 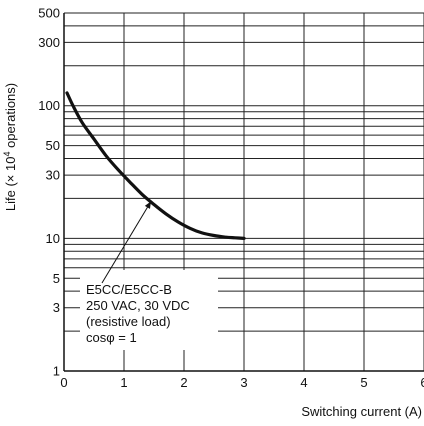 What do you see at coordinates (56, 307) in the screenshot?
I see `y-tick-label: 3` at bounding box center [56, 307].